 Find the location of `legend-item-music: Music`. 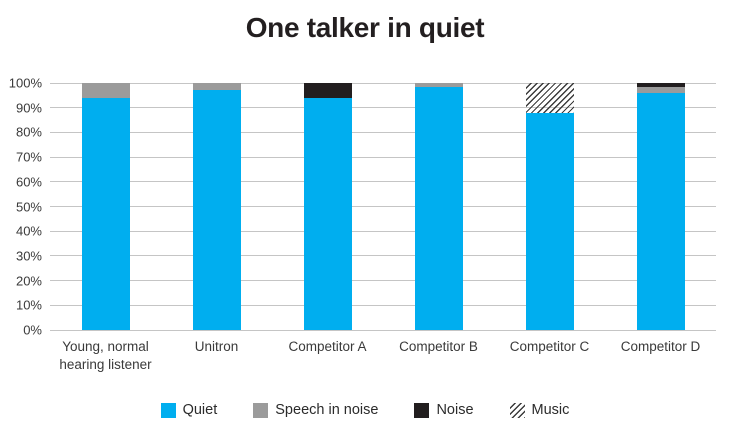

legend-item-music: Music is located at coordinates (539, 410).